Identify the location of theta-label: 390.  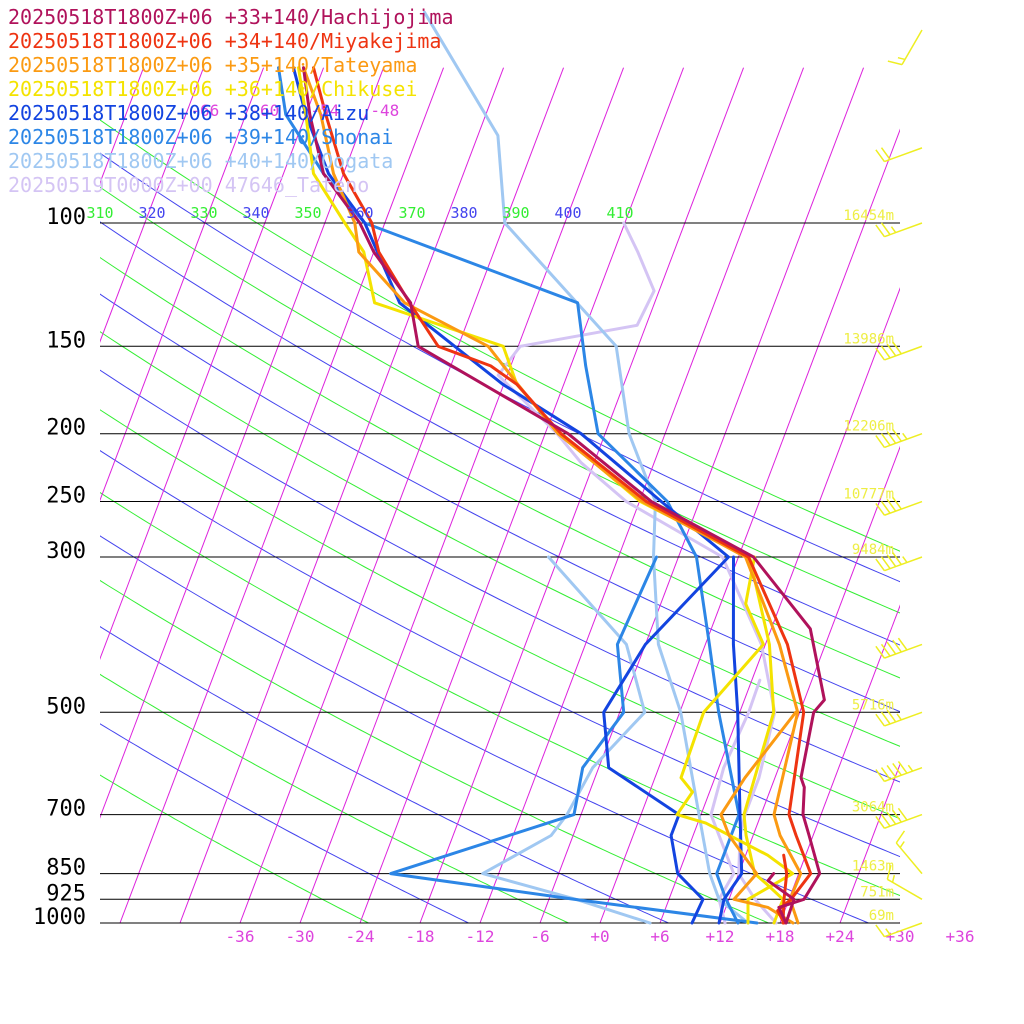
(515, 213).